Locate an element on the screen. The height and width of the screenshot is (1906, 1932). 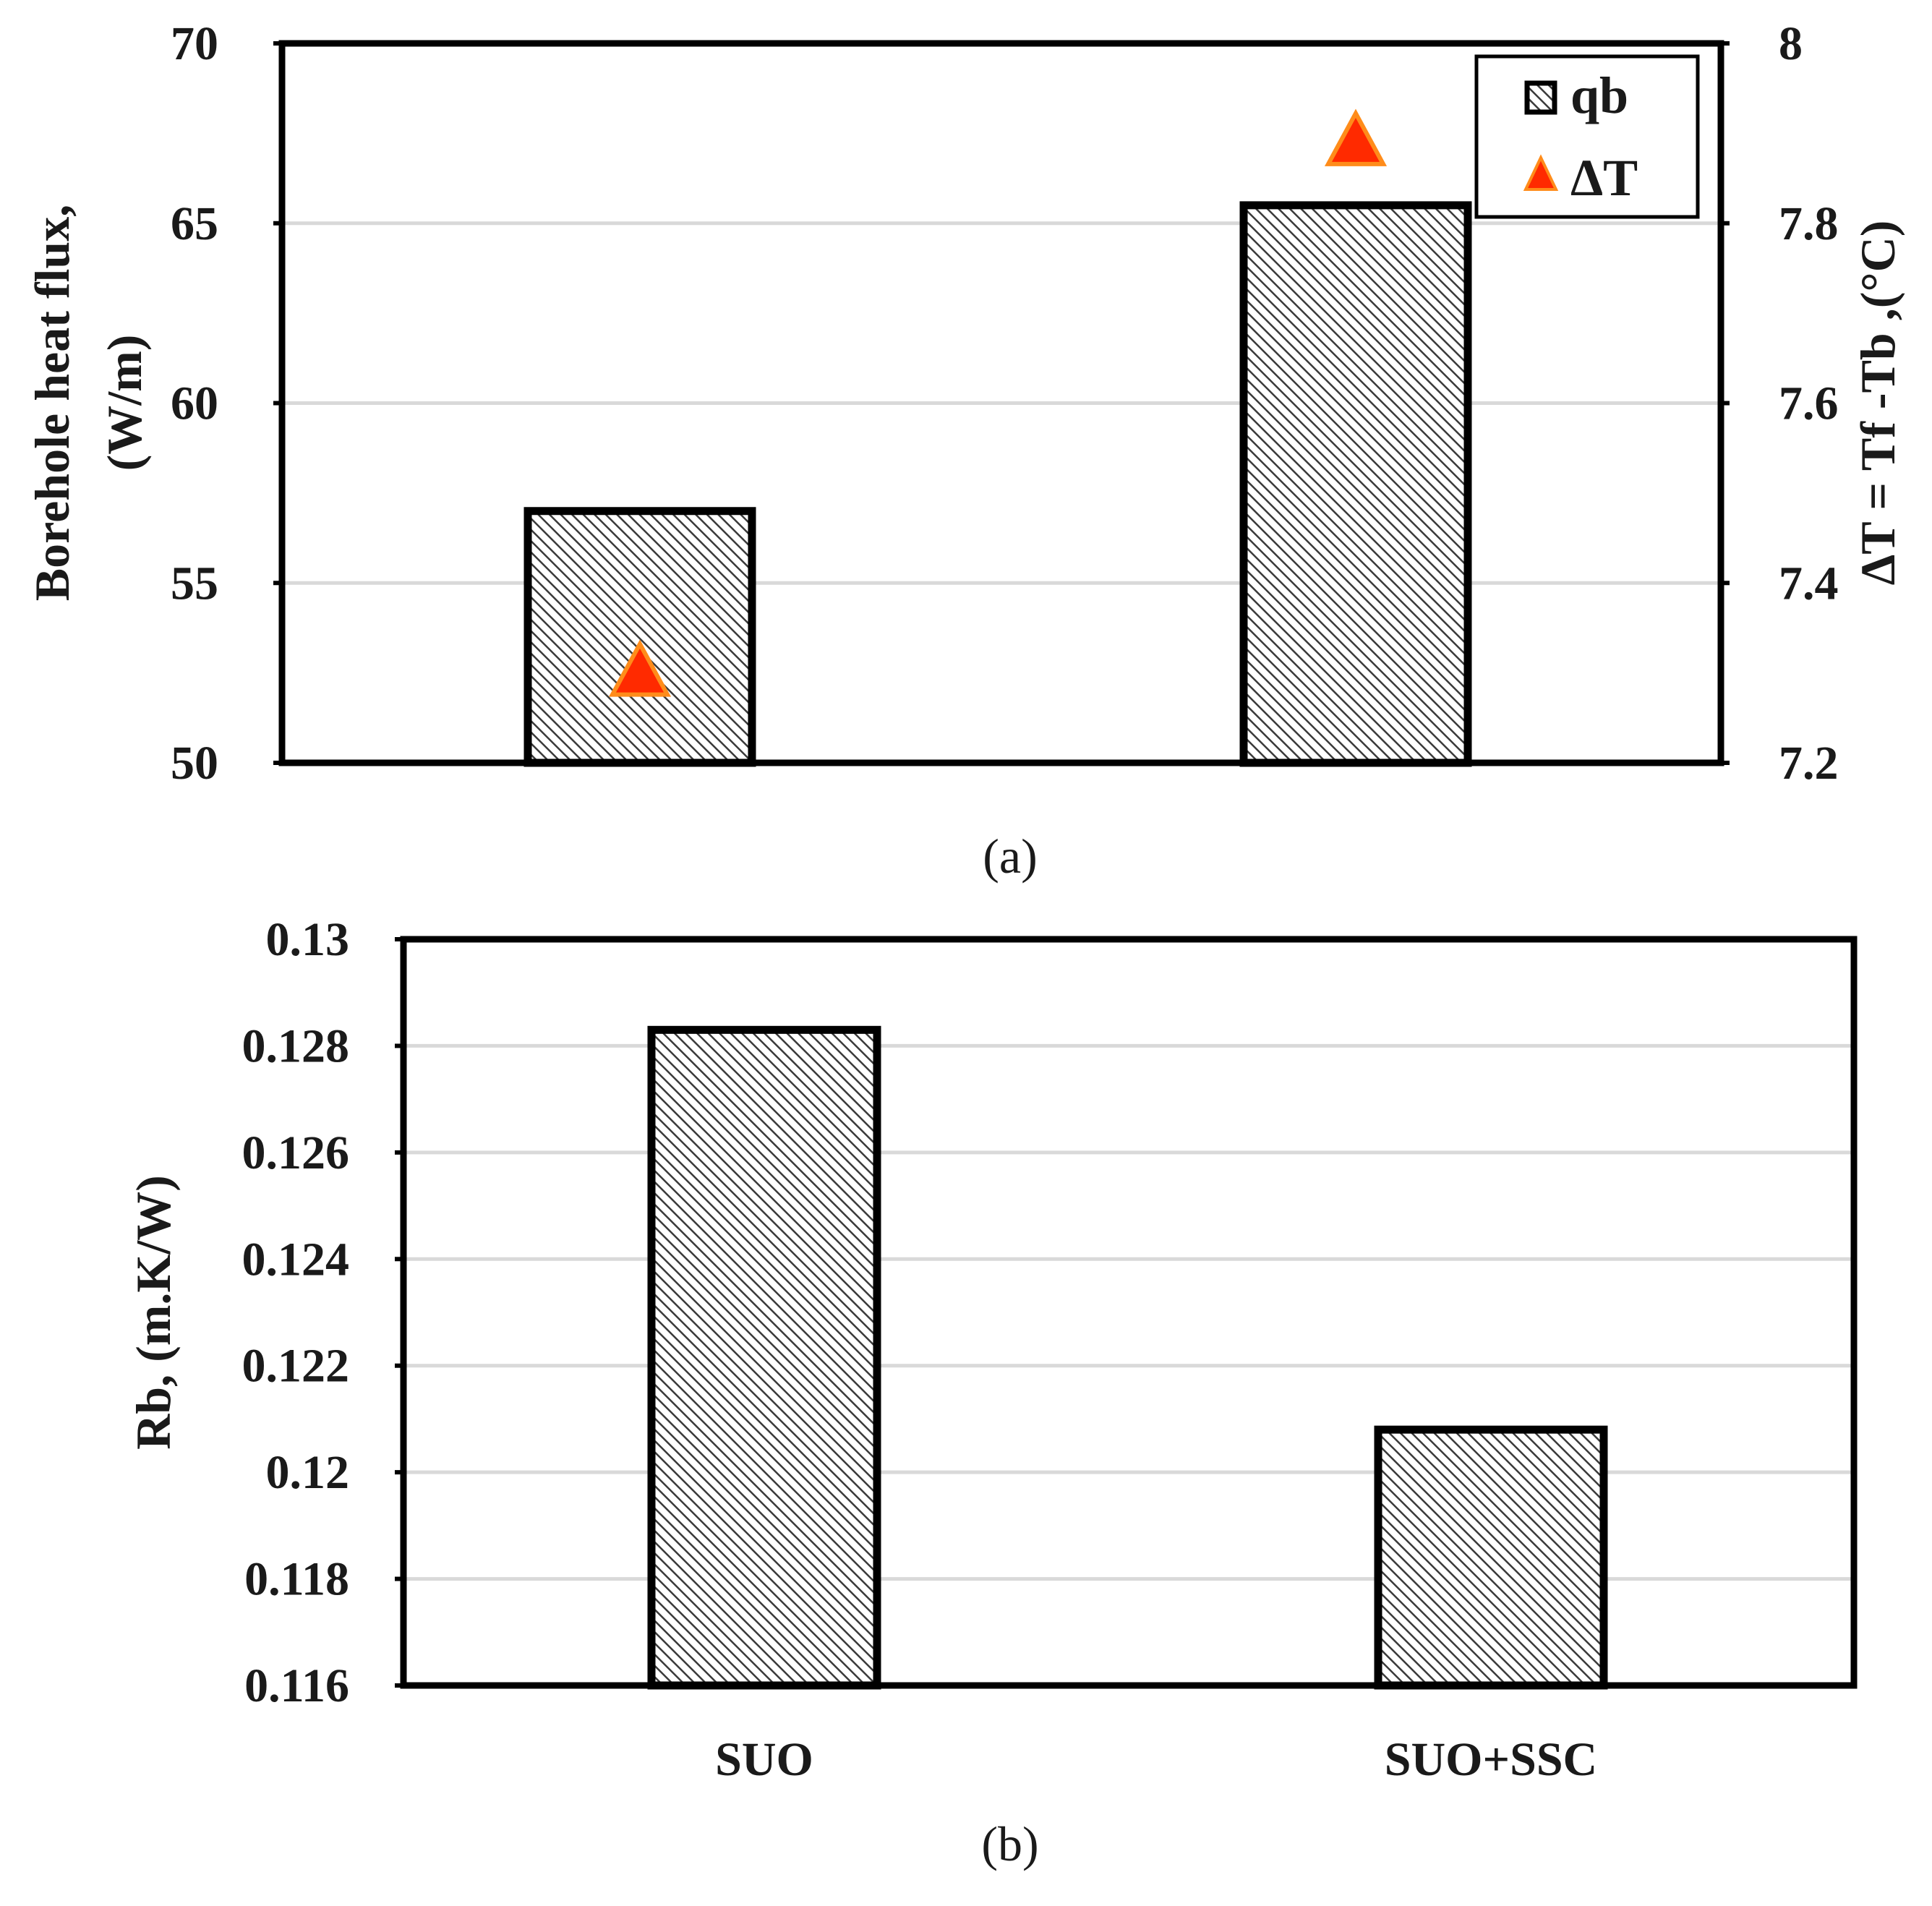
chart-b-ylabel: Rb, (m.K/W) is located at coordinates (153, 1312).